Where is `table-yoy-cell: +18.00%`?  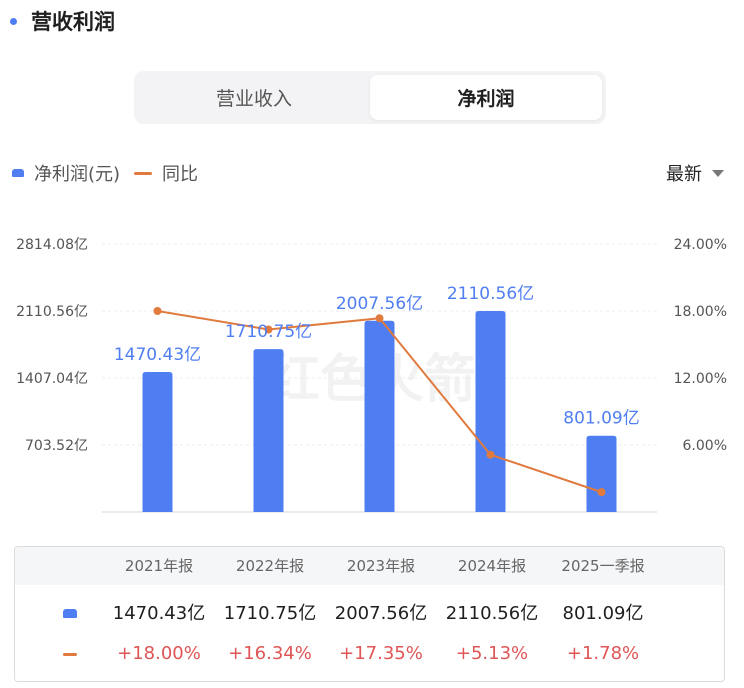 table-yoy-cell: +18.00% is located at coordinates (159, 653).